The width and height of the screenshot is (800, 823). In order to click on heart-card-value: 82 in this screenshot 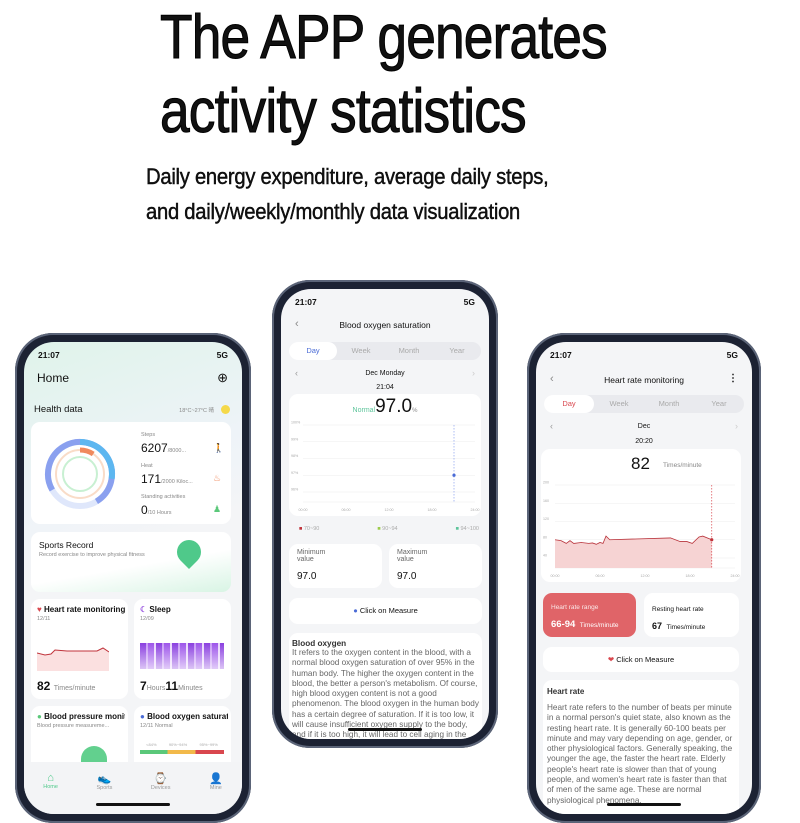, I will do `click(44, 686)`.